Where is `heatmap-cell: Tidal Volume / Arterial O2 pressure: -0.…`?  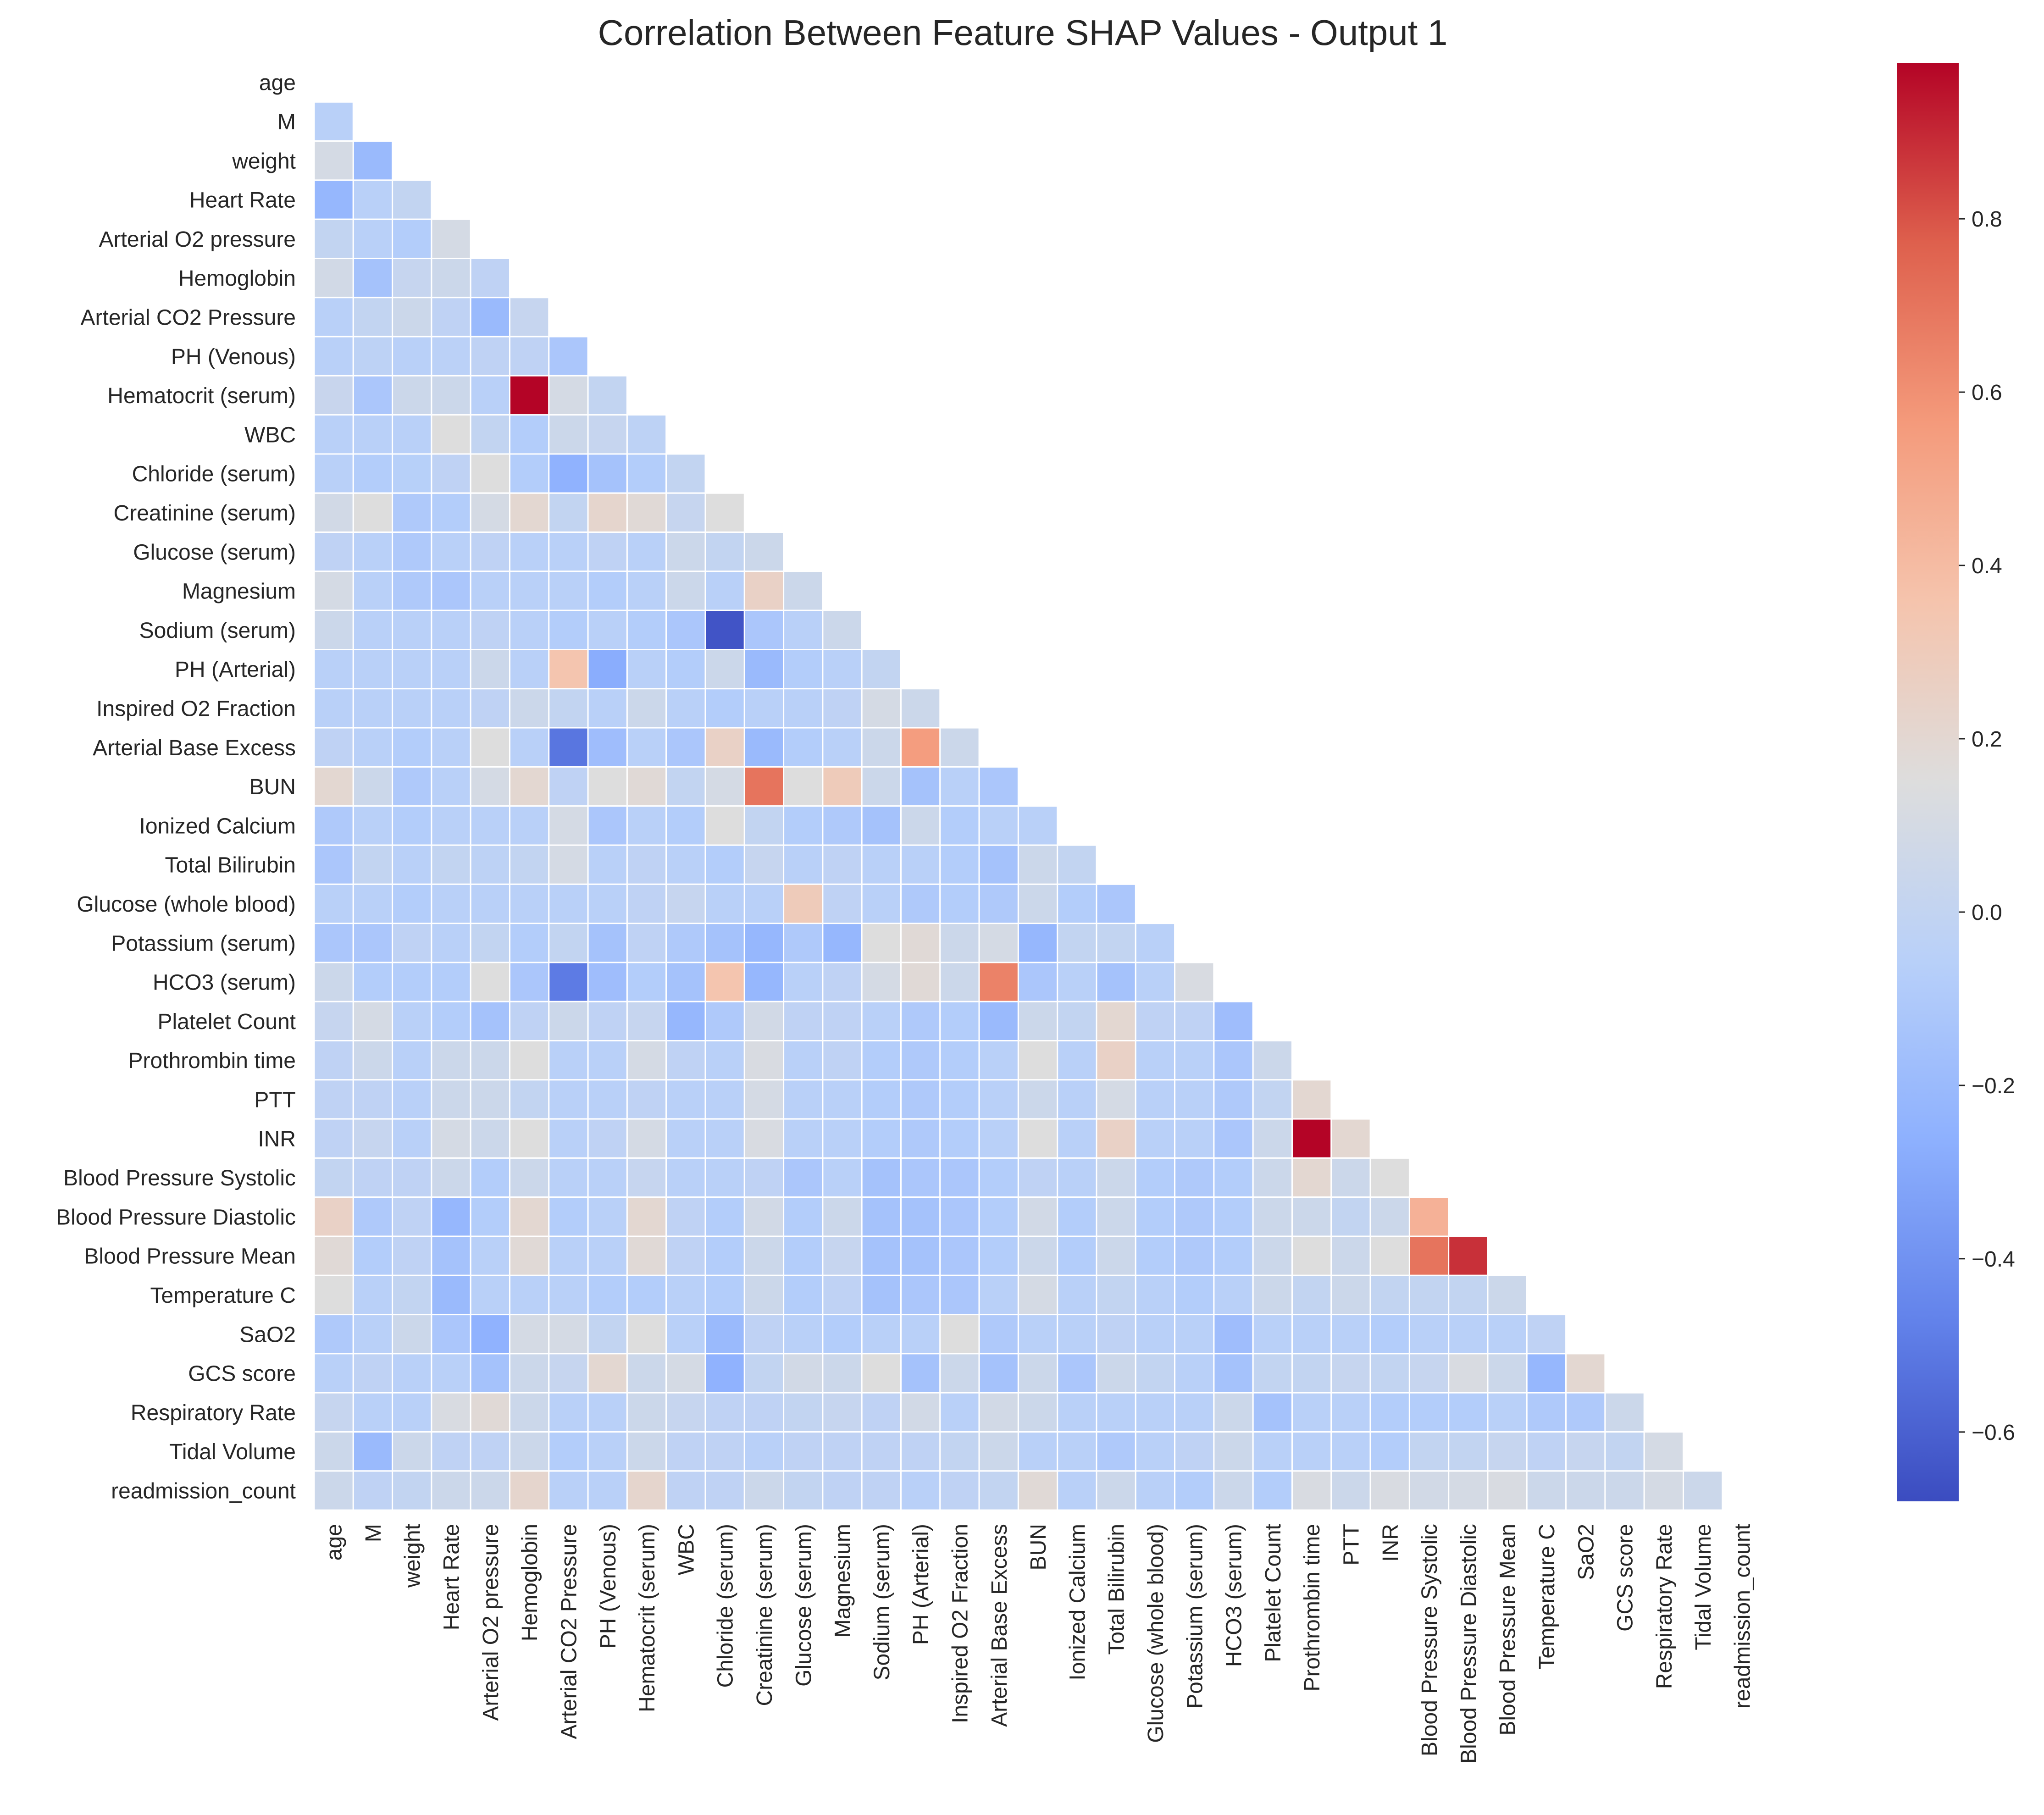
heatmap-cell: Tidal Volume / Arterial O2 pressure: -0.… is located at coordinates (490, 1451).